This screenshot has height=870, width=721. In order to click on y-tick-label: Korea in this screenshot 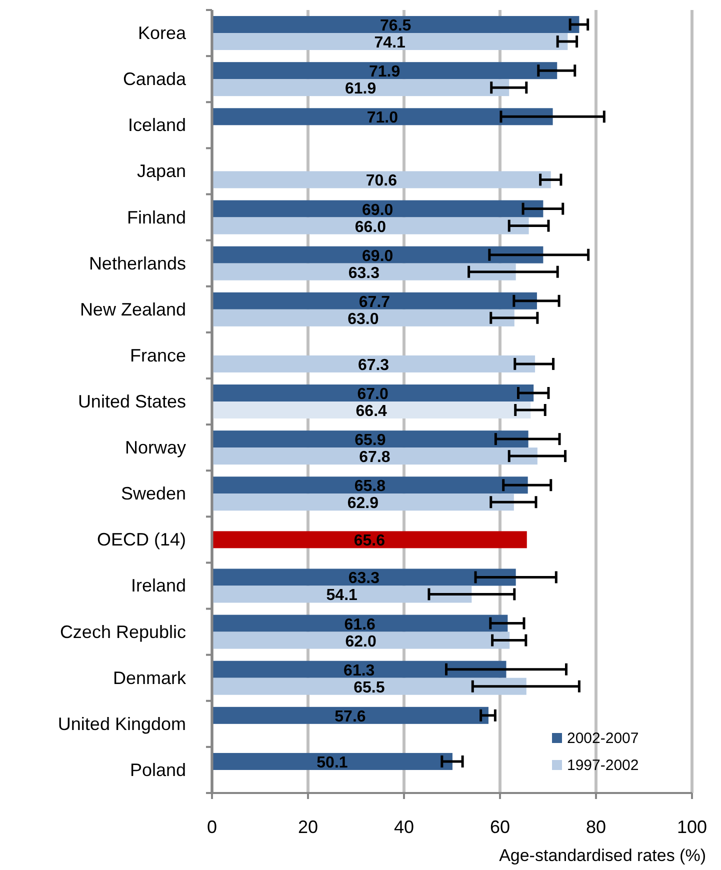, I will do `click(162, 33)`.